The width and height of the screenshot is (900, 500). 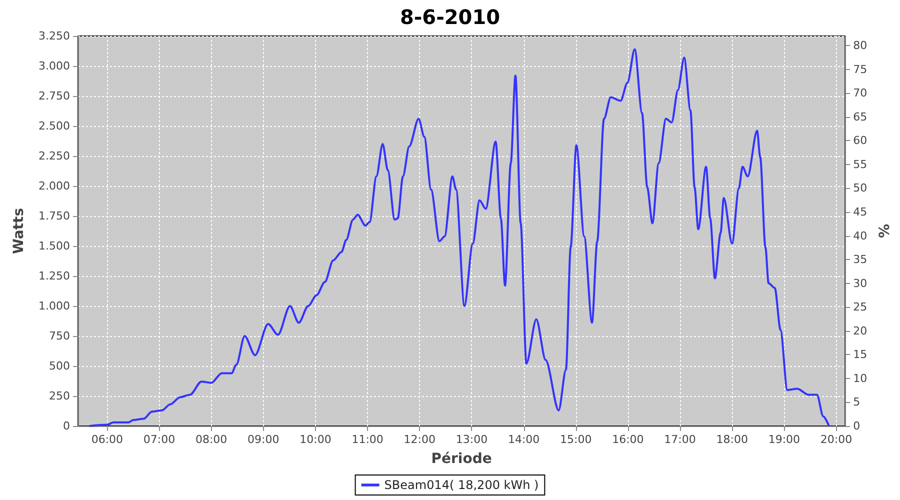 What do you see at coordinates (316, 439) in the screenshot?
I see `x-tick-label: 10:00` at bounding box center [316, 439].